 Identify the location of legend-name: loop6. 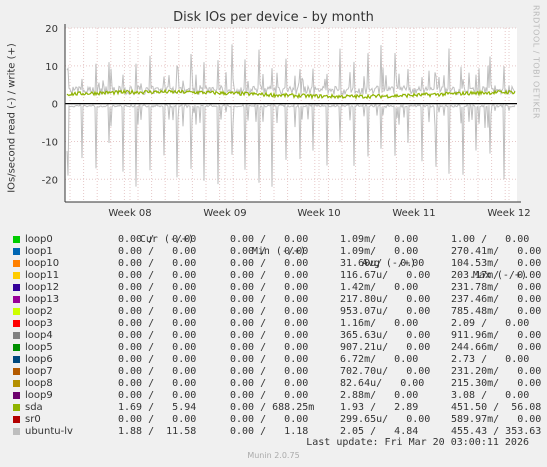
(39, 359).